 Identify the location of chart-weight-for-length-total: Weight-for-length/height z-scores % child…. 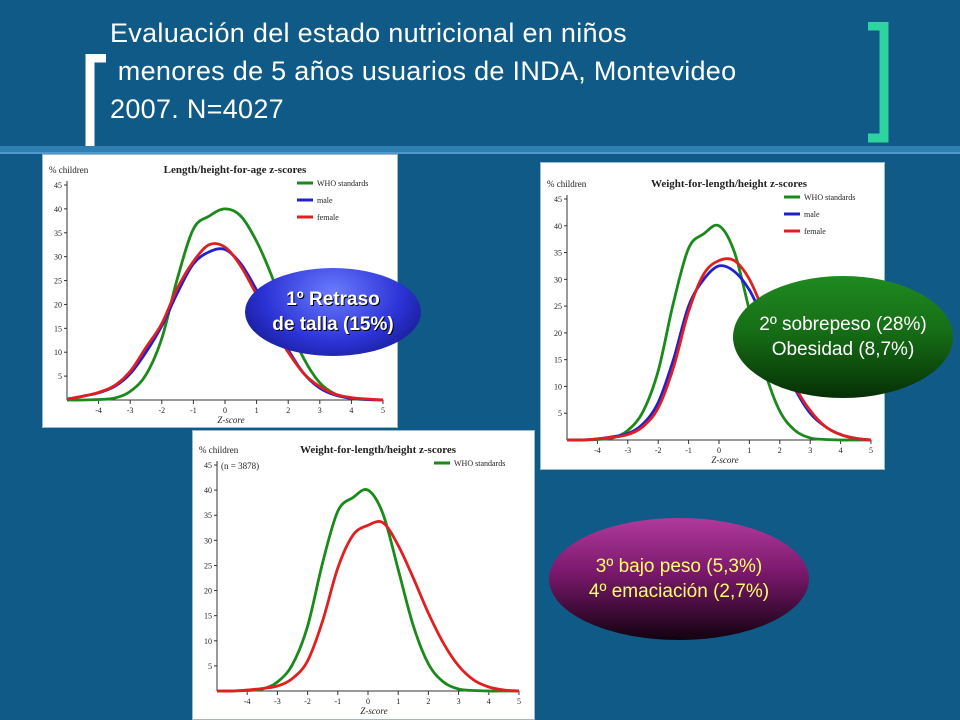
(363, 575).